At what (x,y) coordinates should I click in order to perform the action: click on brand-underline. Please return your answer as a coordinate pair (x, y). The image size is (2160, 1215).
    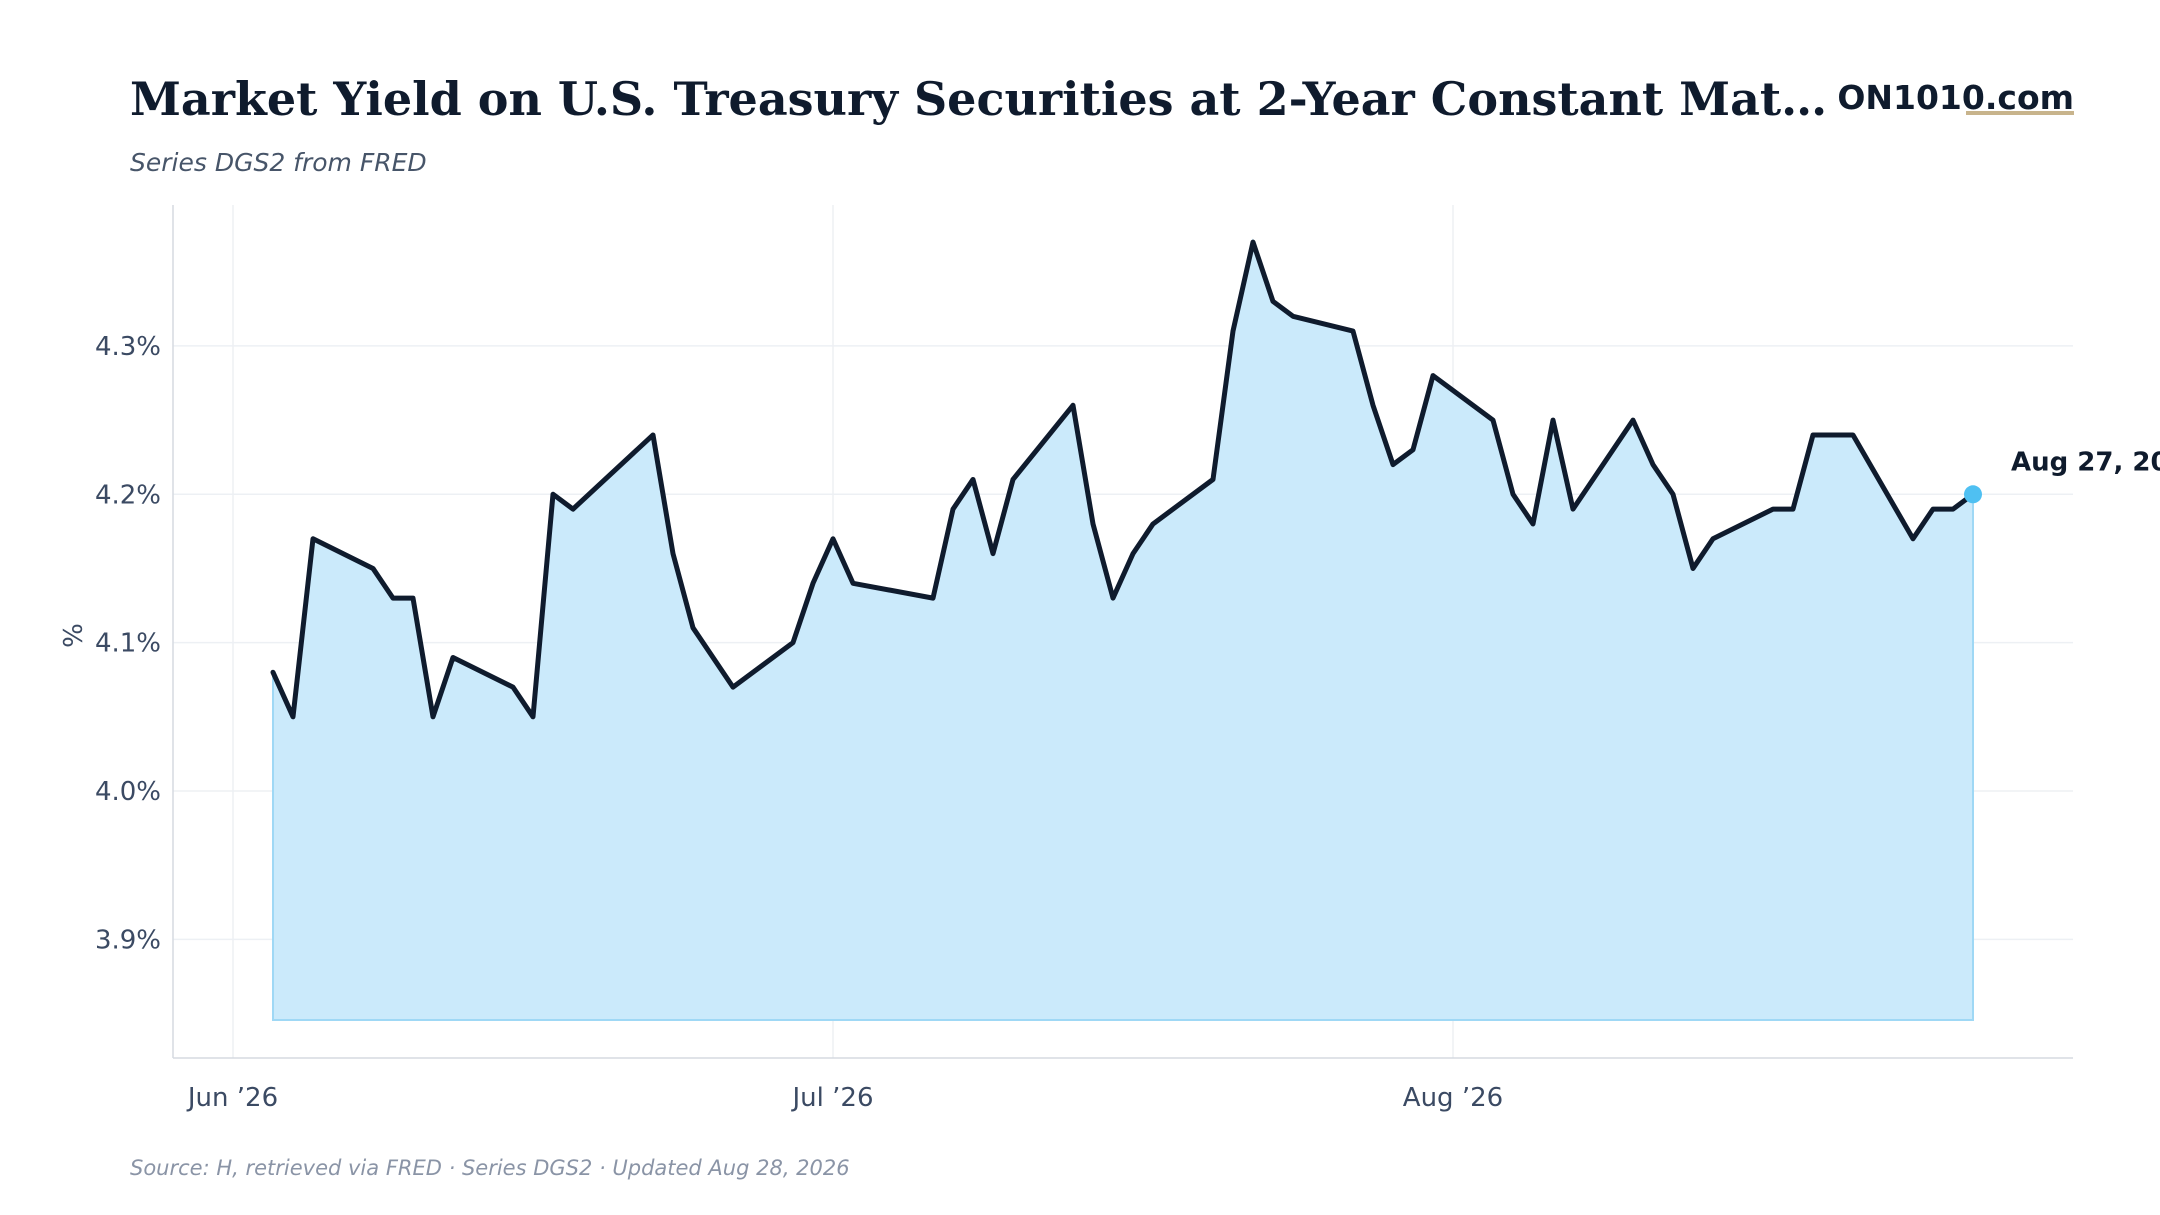
    Looking at the image, I should click on (2020, 113).